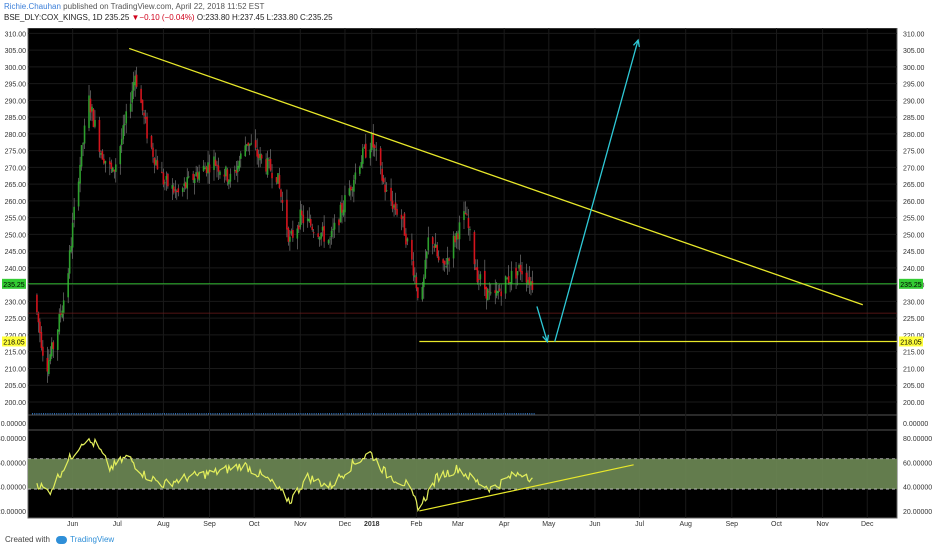 The width and height of the screenshot is (932, 550). Describe the element at coordinates (283, 414) in the screenshot. I see `volume-pane` at that location.